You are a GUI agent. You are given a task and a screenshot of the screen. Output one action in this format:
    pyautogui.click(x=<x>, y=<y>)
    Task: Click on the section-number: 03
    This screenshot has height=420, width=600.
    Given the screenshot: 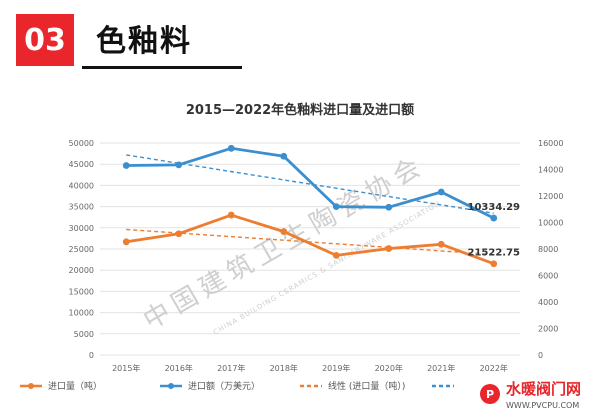 What is the action you would take?
    pyautogui.click(x=45, y=40)
    